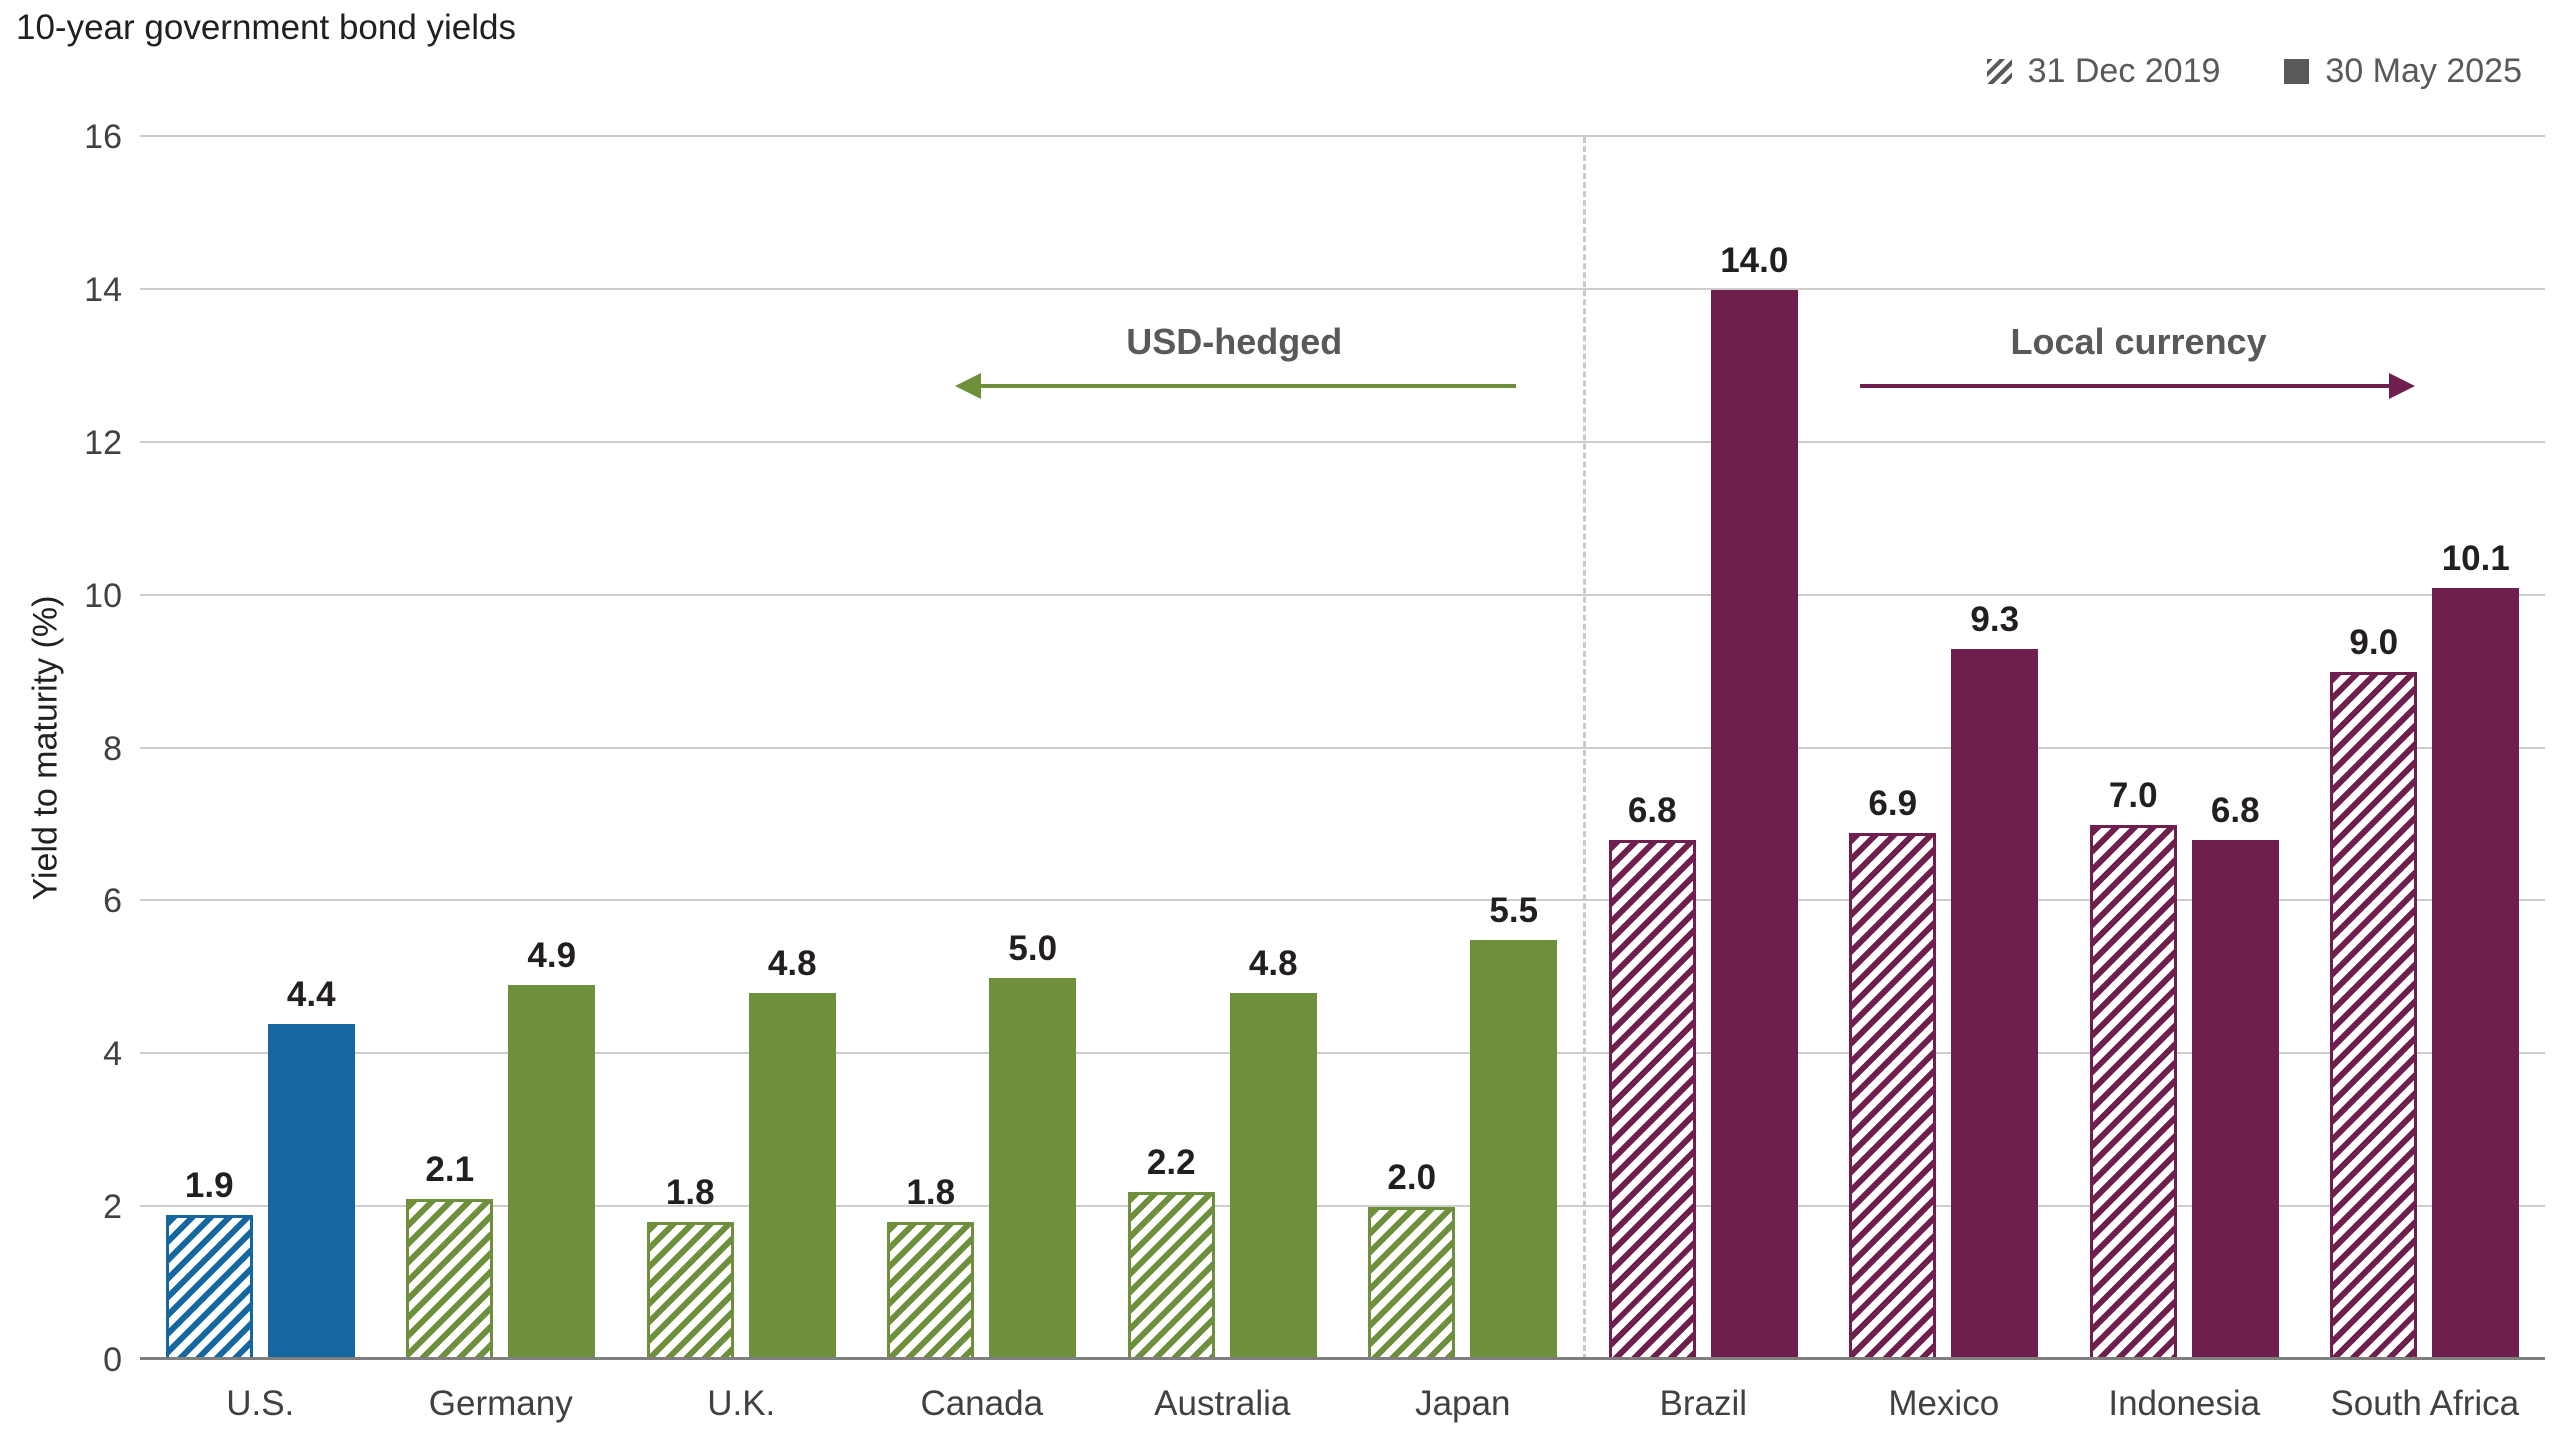  I want to click on y-tick-label-10: 10, so click(103, 595).